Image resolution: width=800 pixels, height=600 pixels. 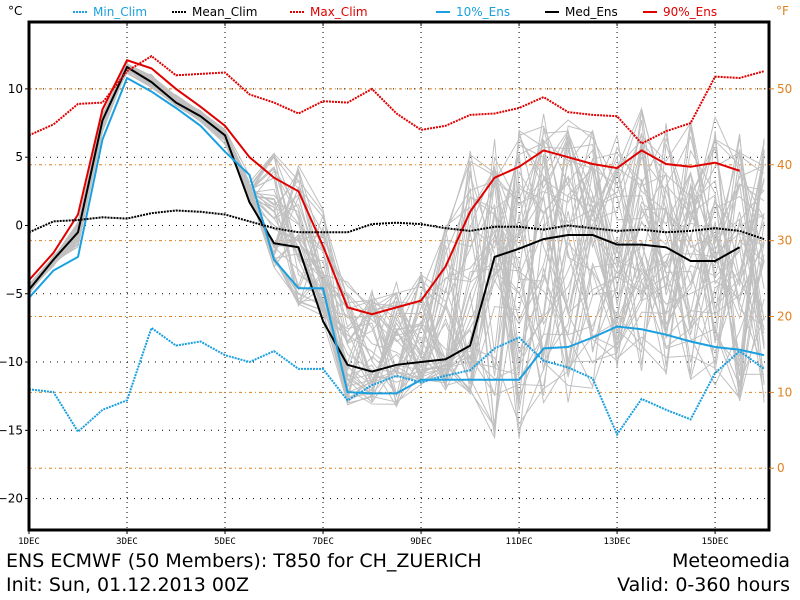 What do you see at coordinates (519, 542) in the screenshot?
I see `x-tick-label: 11DEC` at bounding box center [519, 542].